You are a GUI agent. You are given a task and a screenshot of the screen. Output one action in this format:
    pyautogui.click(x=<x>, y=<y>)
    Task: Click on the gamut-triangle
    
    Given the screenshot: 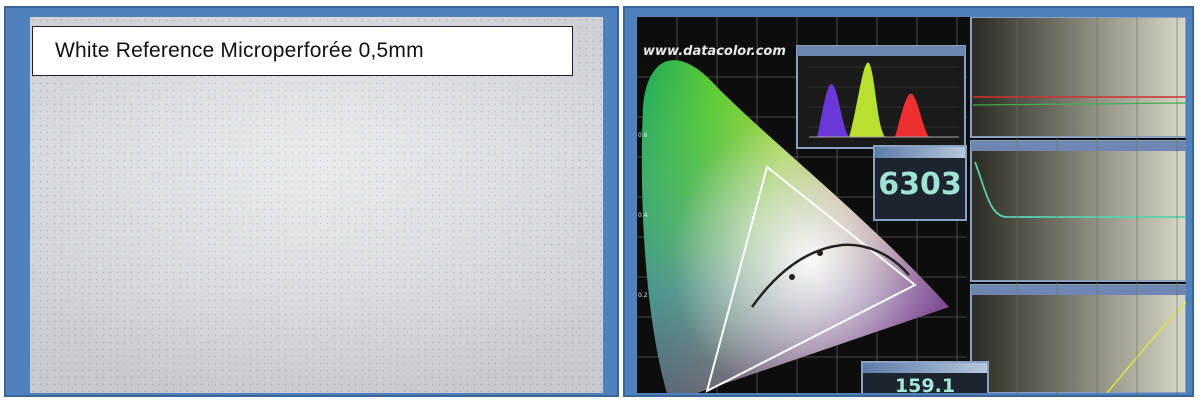 What is the action you would take?
    pyautogui.click(x=811, y=279)
    